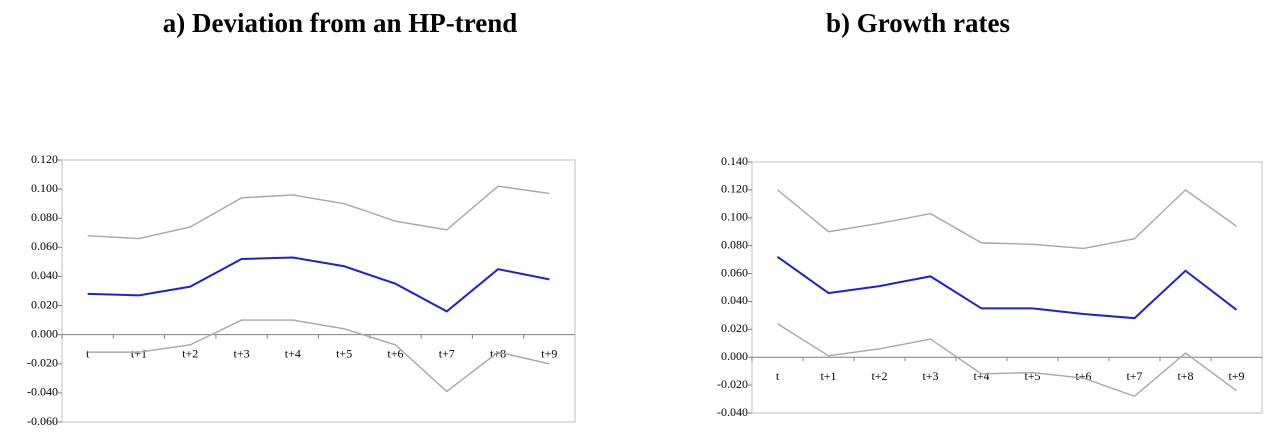  Describe the element at coordinates (42, 421) in the screenshot. I see `y-tick-label: -0.060` at that location.